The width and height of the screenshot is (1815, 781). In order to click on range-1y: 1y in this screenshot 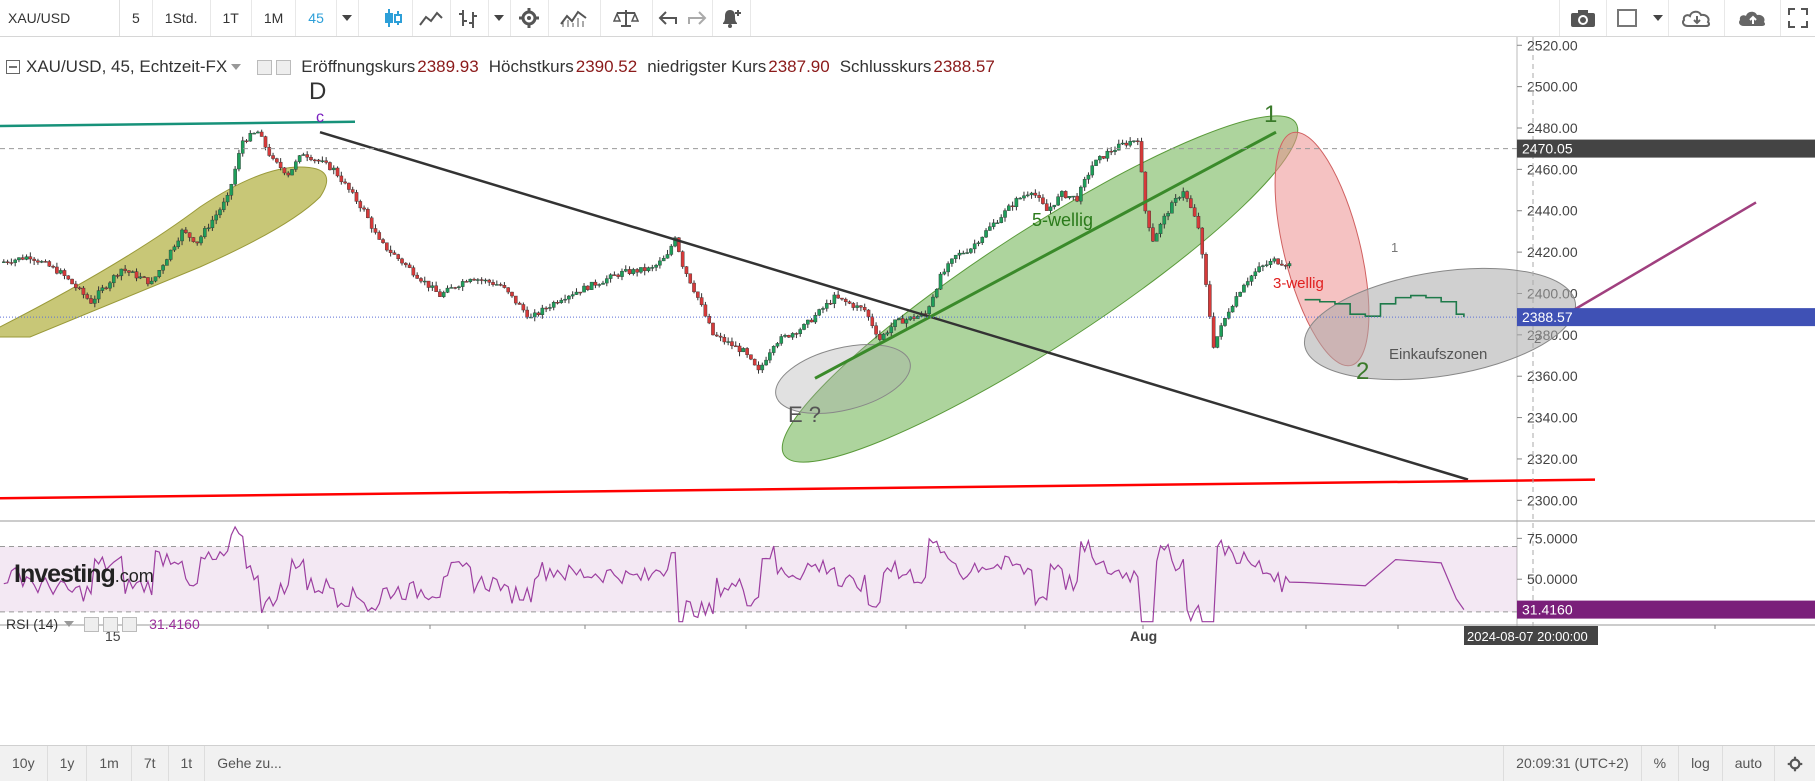, I will do `click(68, 763)`.